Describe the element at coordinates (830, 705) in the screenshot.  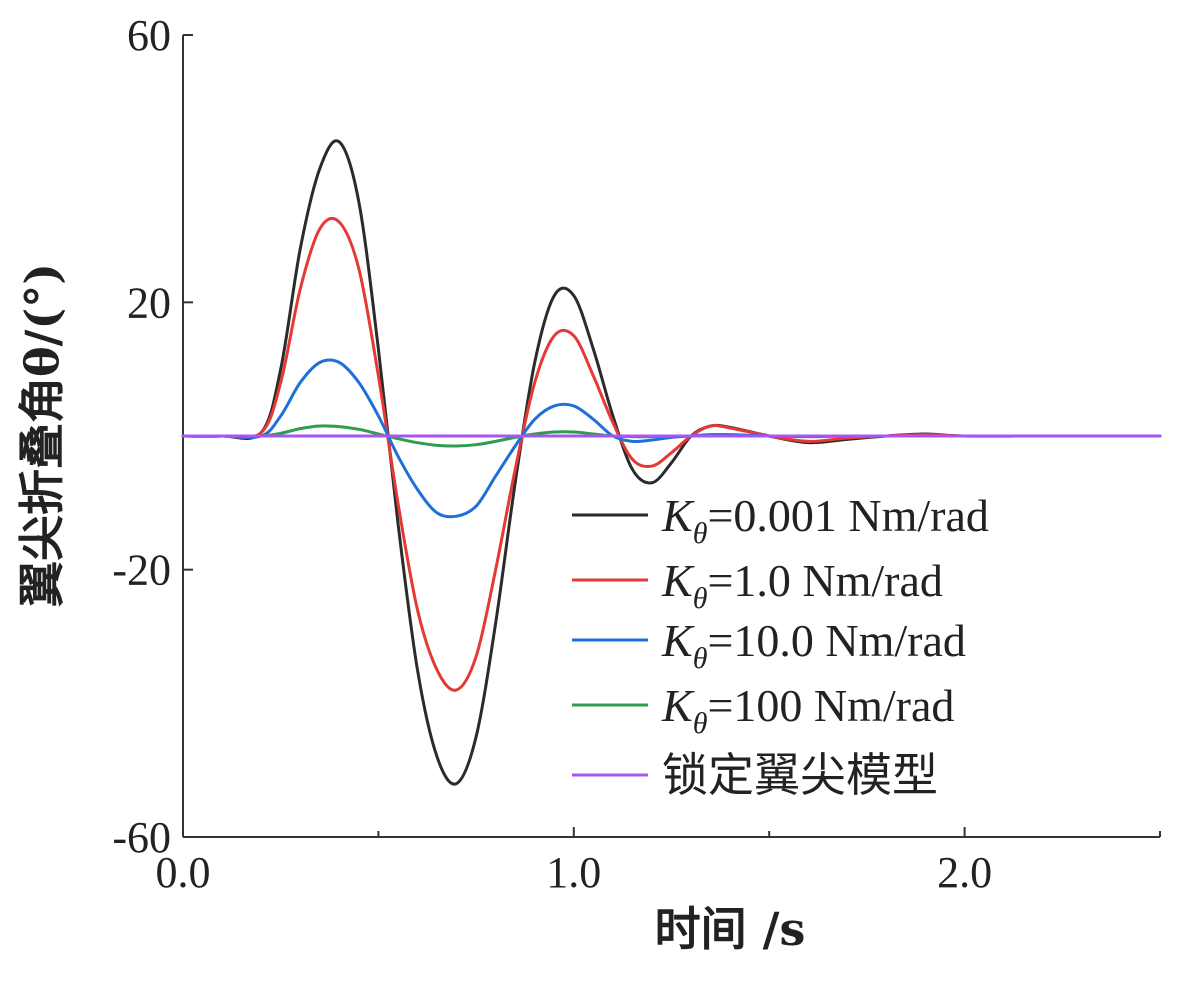
I see `legend-label: =100 Nm/rad` at that location.